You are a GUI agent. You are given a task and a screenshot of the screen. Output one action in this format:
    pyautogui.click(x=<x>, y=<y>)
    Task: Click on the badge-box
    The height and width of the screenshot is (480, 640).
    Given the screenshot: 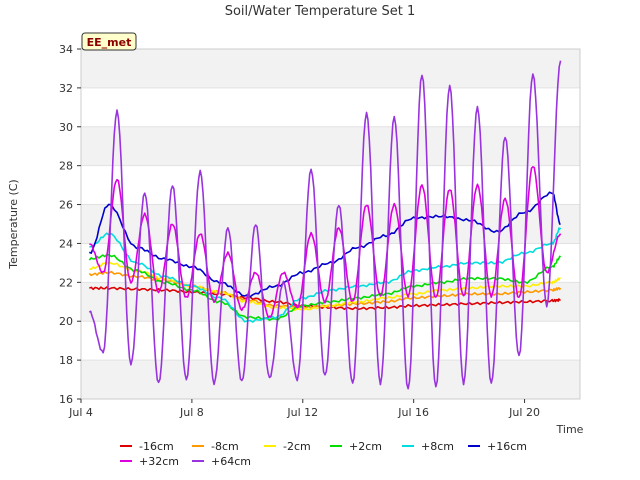 What is the action you would take?
    pyautogui.click(x=109, y=41)
    